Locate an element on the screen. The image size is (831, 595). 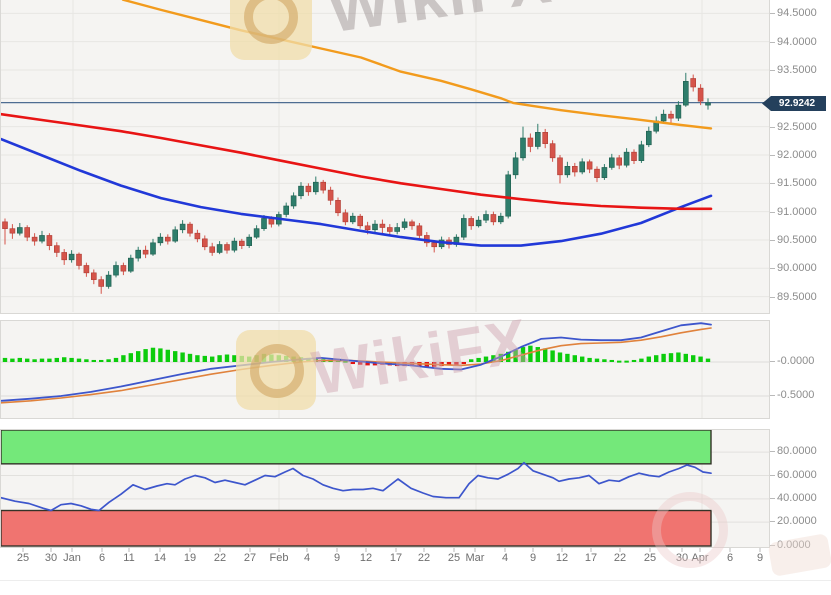
x-axis-label: Jan is located at coordinates (72, 558).